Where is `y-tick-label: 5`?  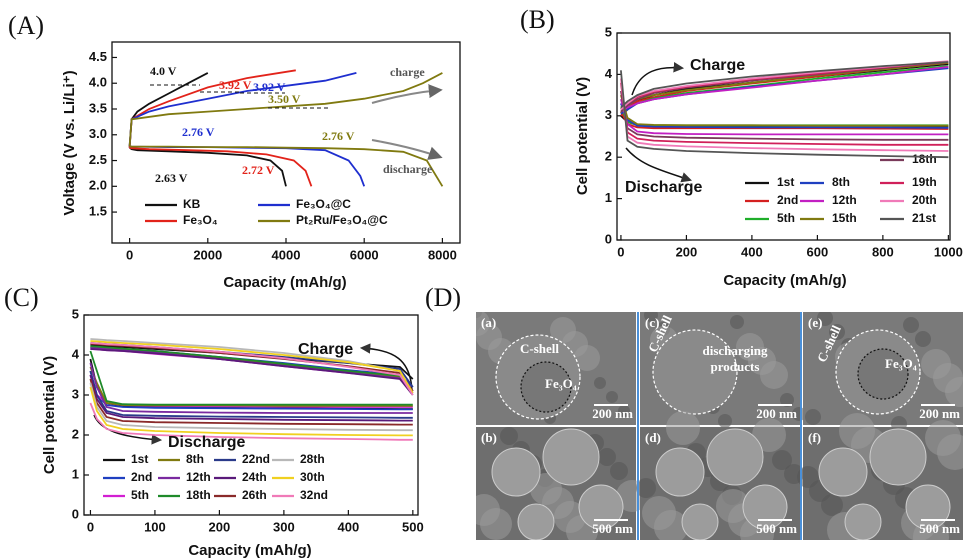
y-tick-label: 5 is located at coordinates (608, 31).